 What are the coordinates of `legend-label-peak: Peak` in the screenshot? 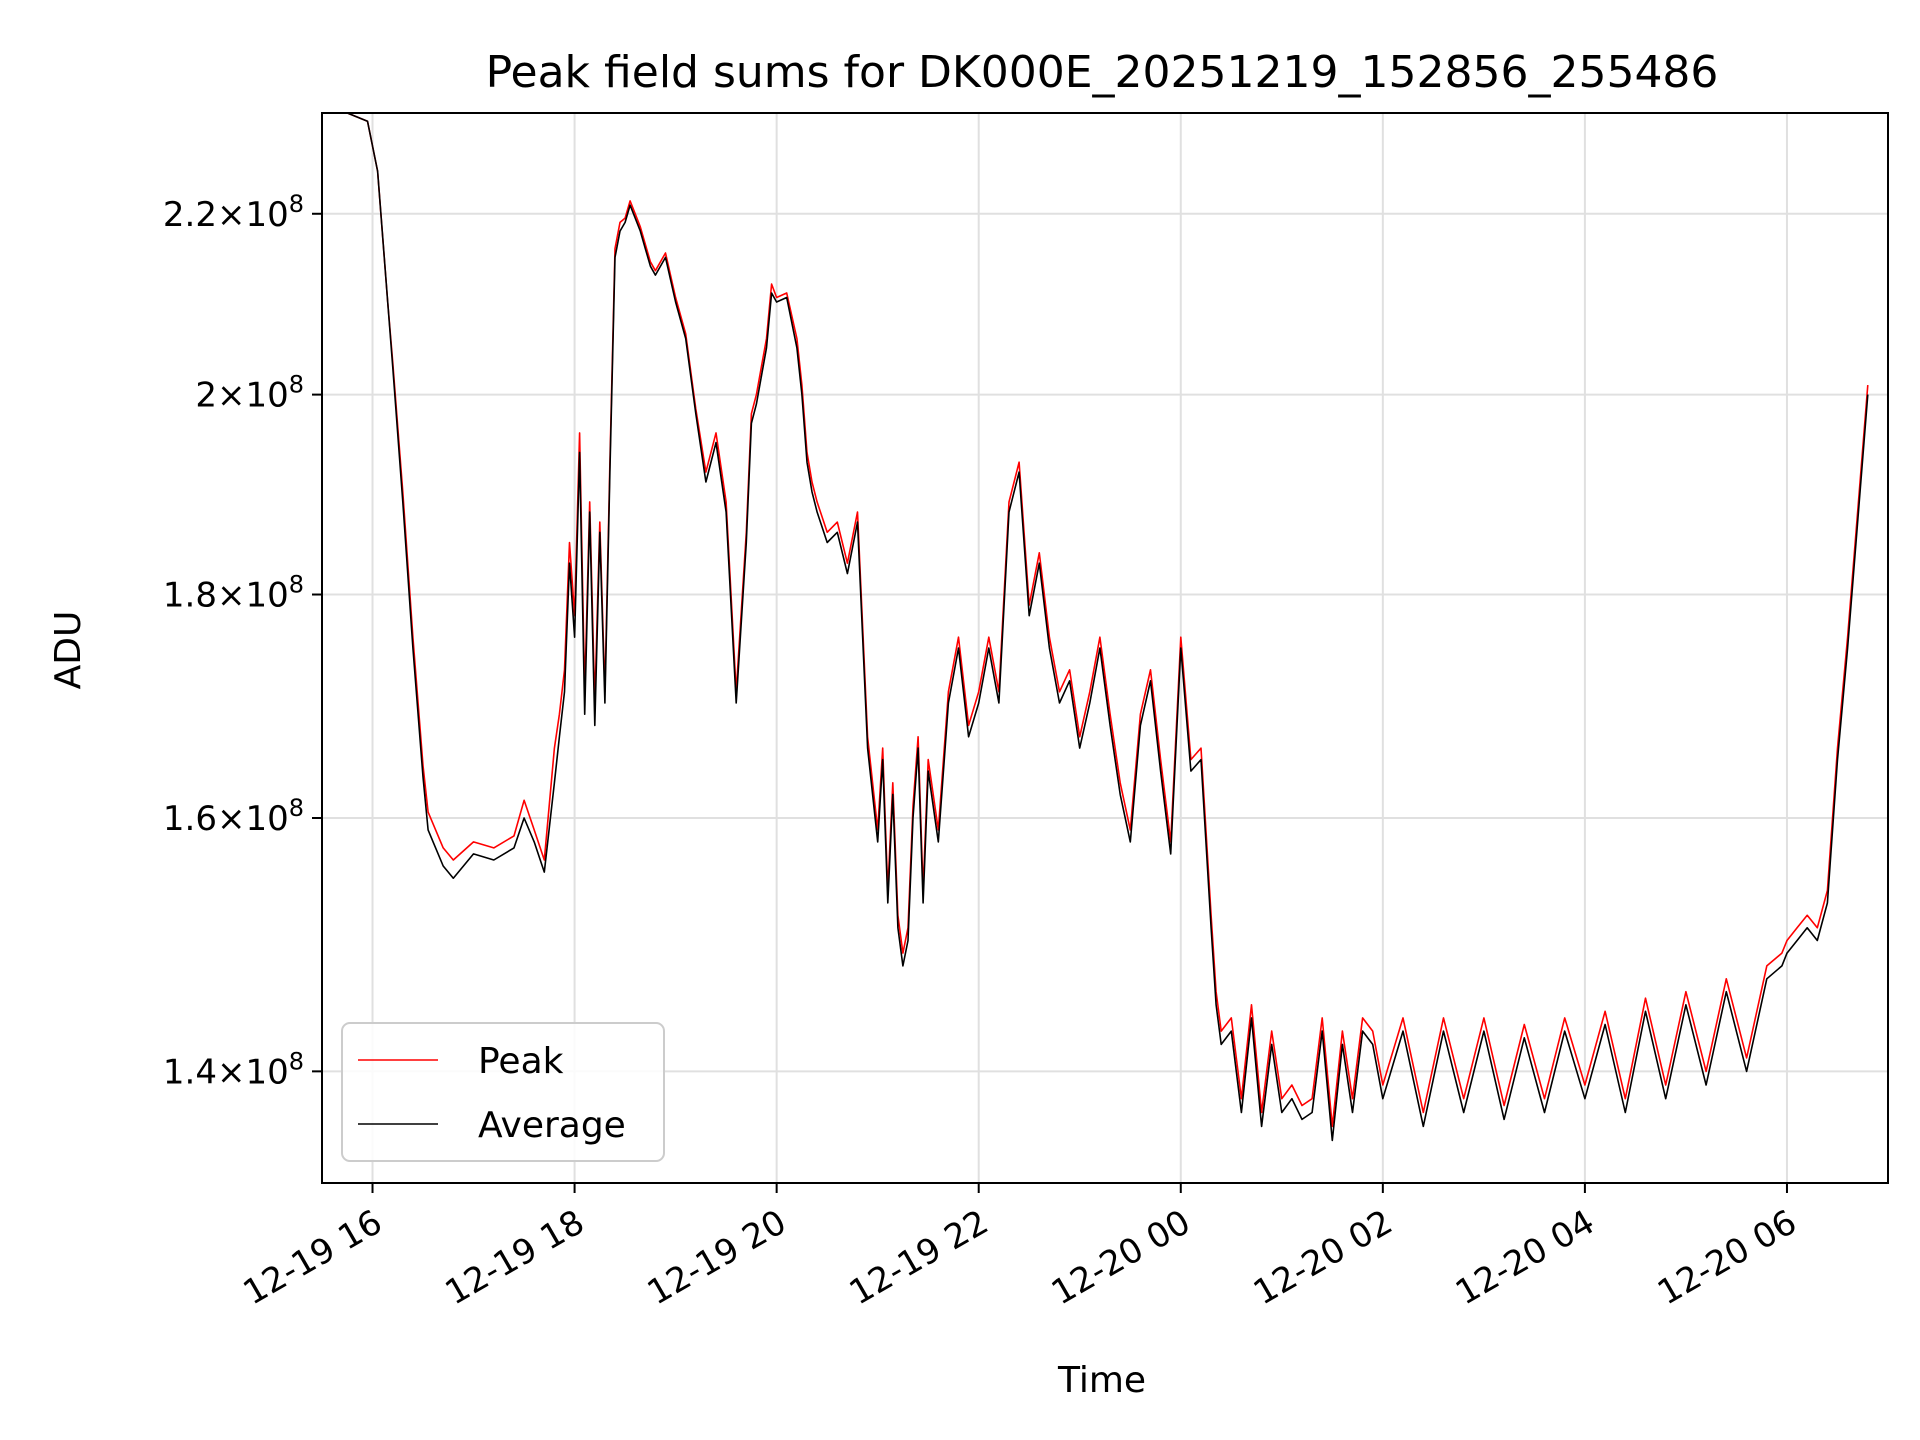 It's located at (521, 1061).